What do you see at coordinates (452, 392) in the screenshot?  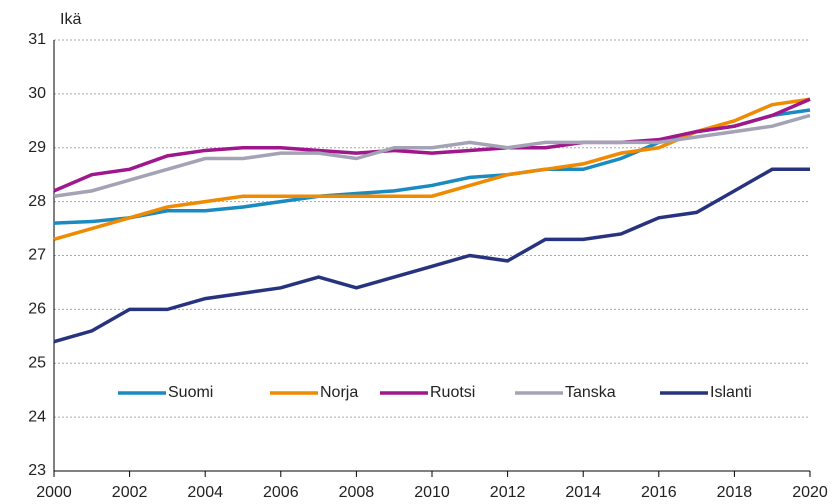 I see `legend-label: Ruotsi` at bounding box center [452, 392].